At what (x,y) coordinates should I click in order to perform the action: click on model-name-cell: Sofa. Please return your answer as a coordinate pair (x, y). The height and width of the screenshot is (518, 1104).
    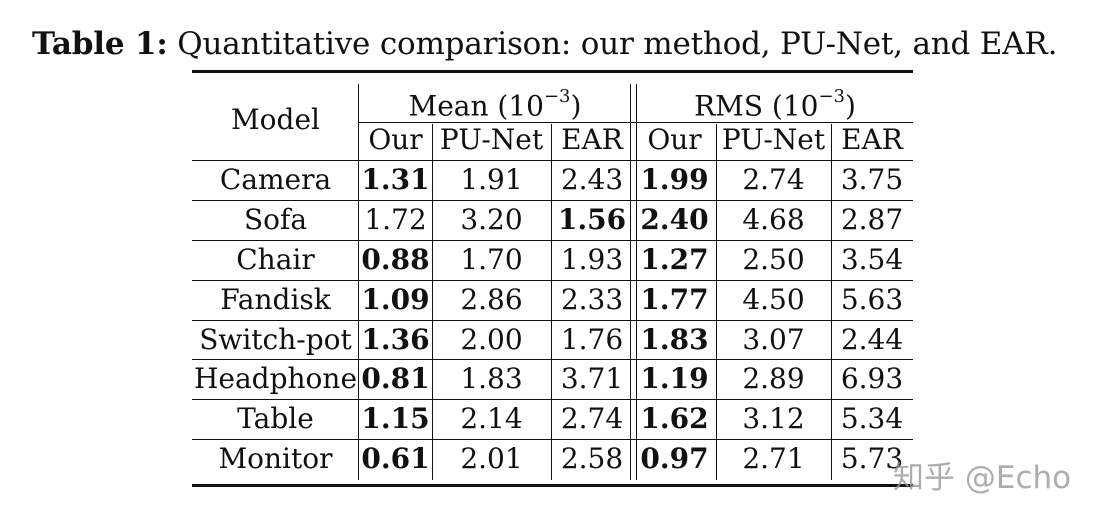
    Looking at the image, I should click on (275, 219).